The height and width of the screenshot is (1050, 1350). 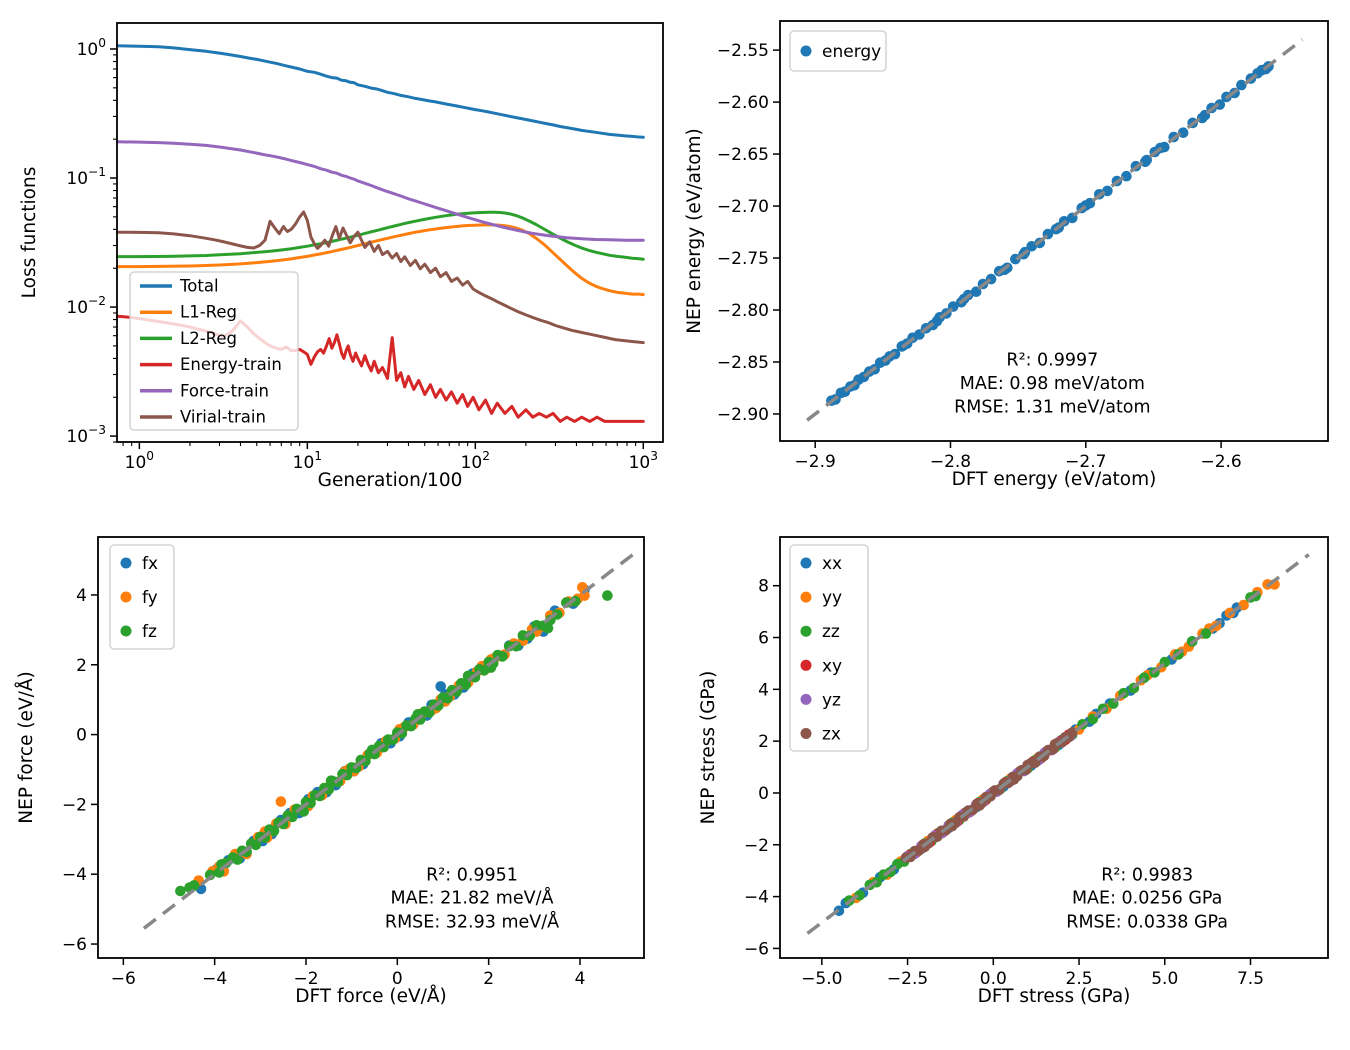 I want to click on legend-label: Energy-train, so click(x=231, y=364).